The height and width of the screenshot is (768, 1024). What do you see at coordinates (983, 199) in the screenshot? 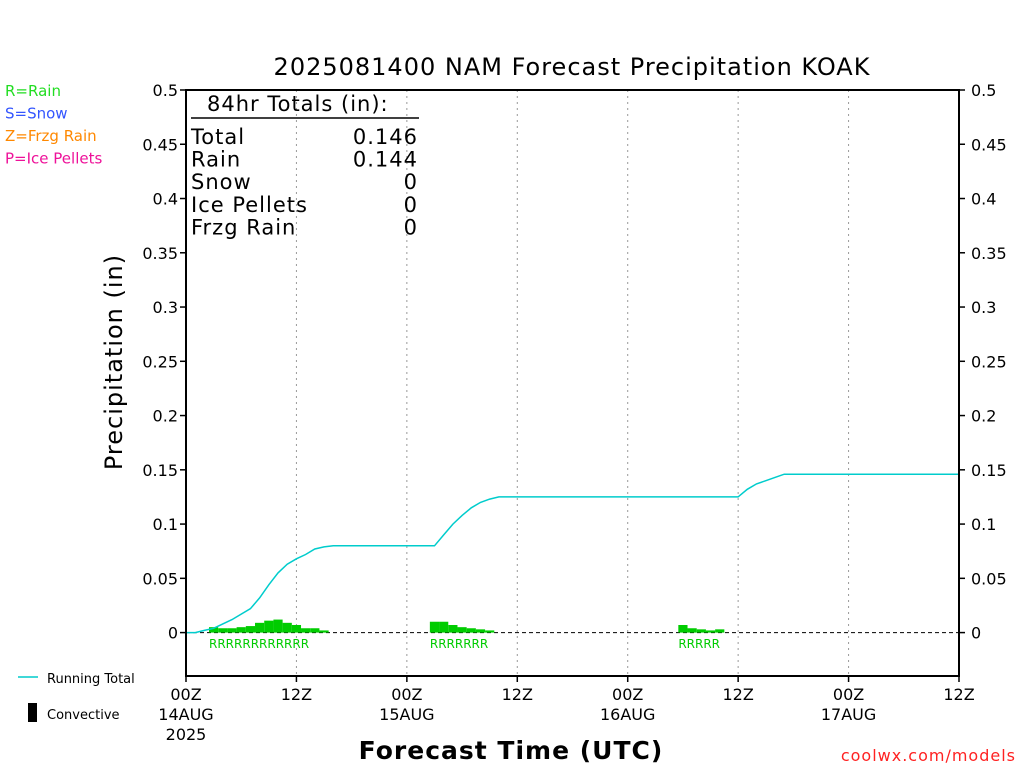
I see `y-tick-label-right: 0.4` at bounding box center [983, 199].